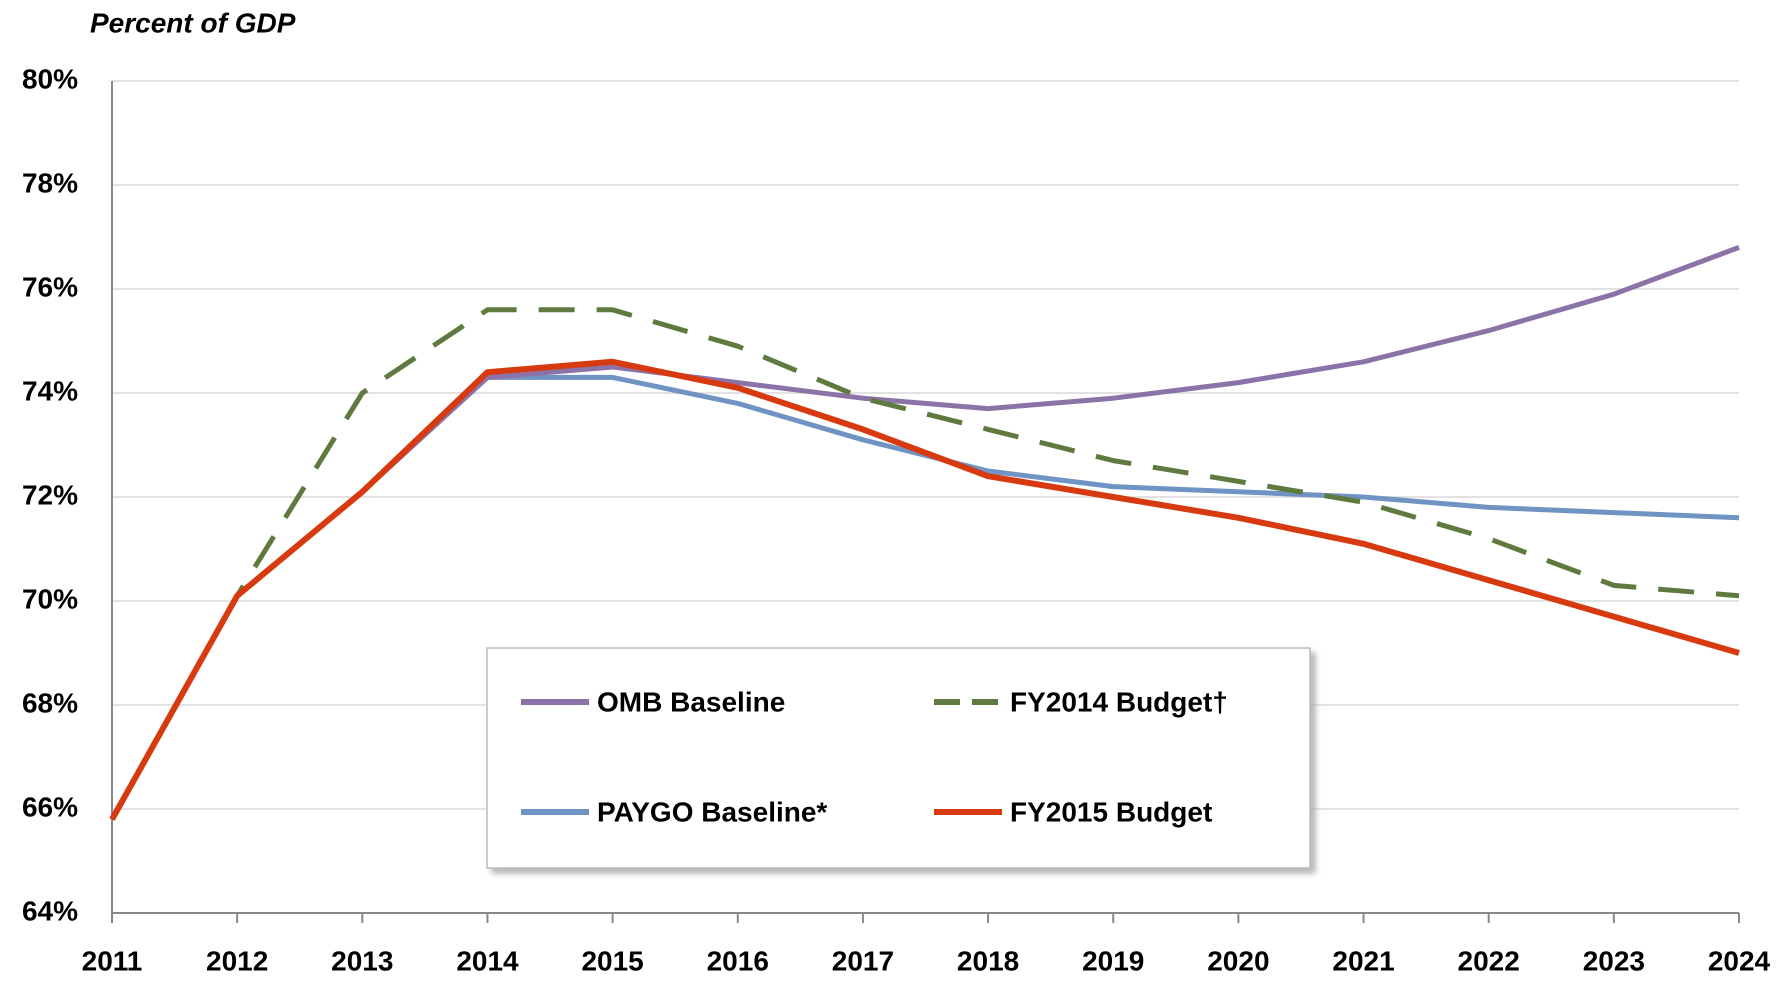 The image size is (1787, 990). Describe the element at coordinates (691, 701) in the screenshot. I see `legend-label: OMB Baseline` at that location.